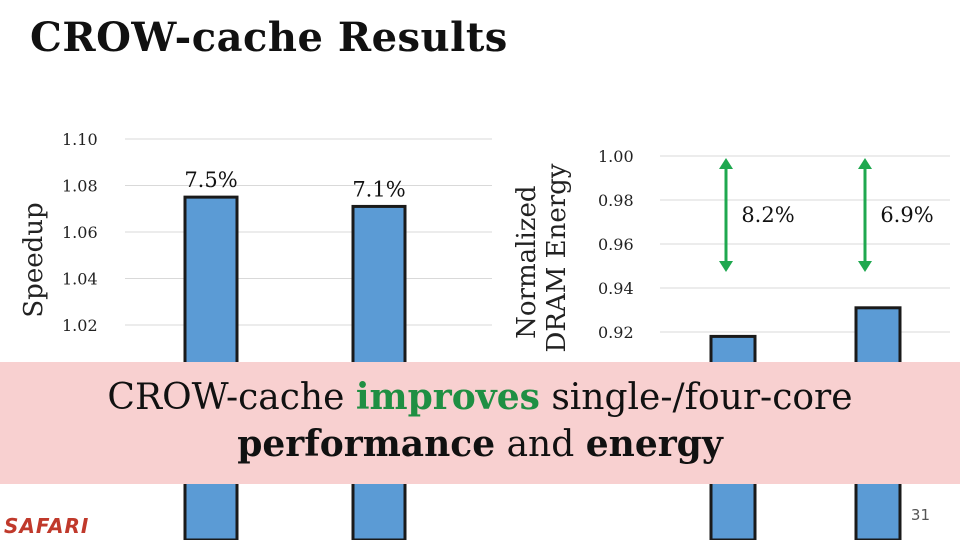 This screenshot has width=960, height=540. I want to click on speedup-axis-label: Speedup, so click(34, 259).